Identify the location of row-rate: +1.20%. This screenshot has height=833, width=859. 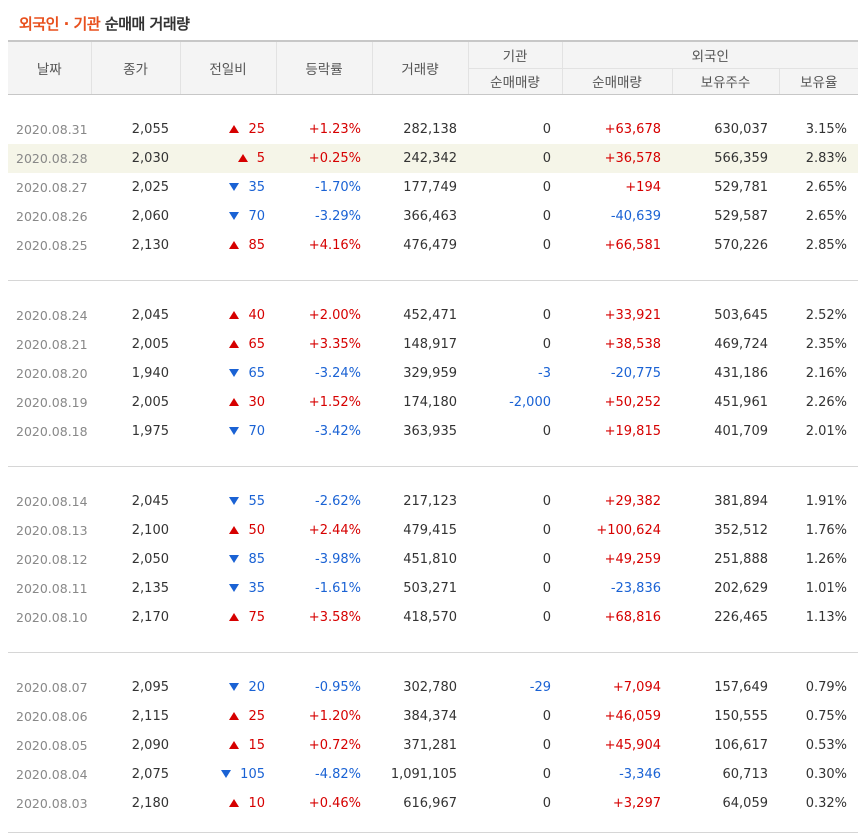
(334, 716).